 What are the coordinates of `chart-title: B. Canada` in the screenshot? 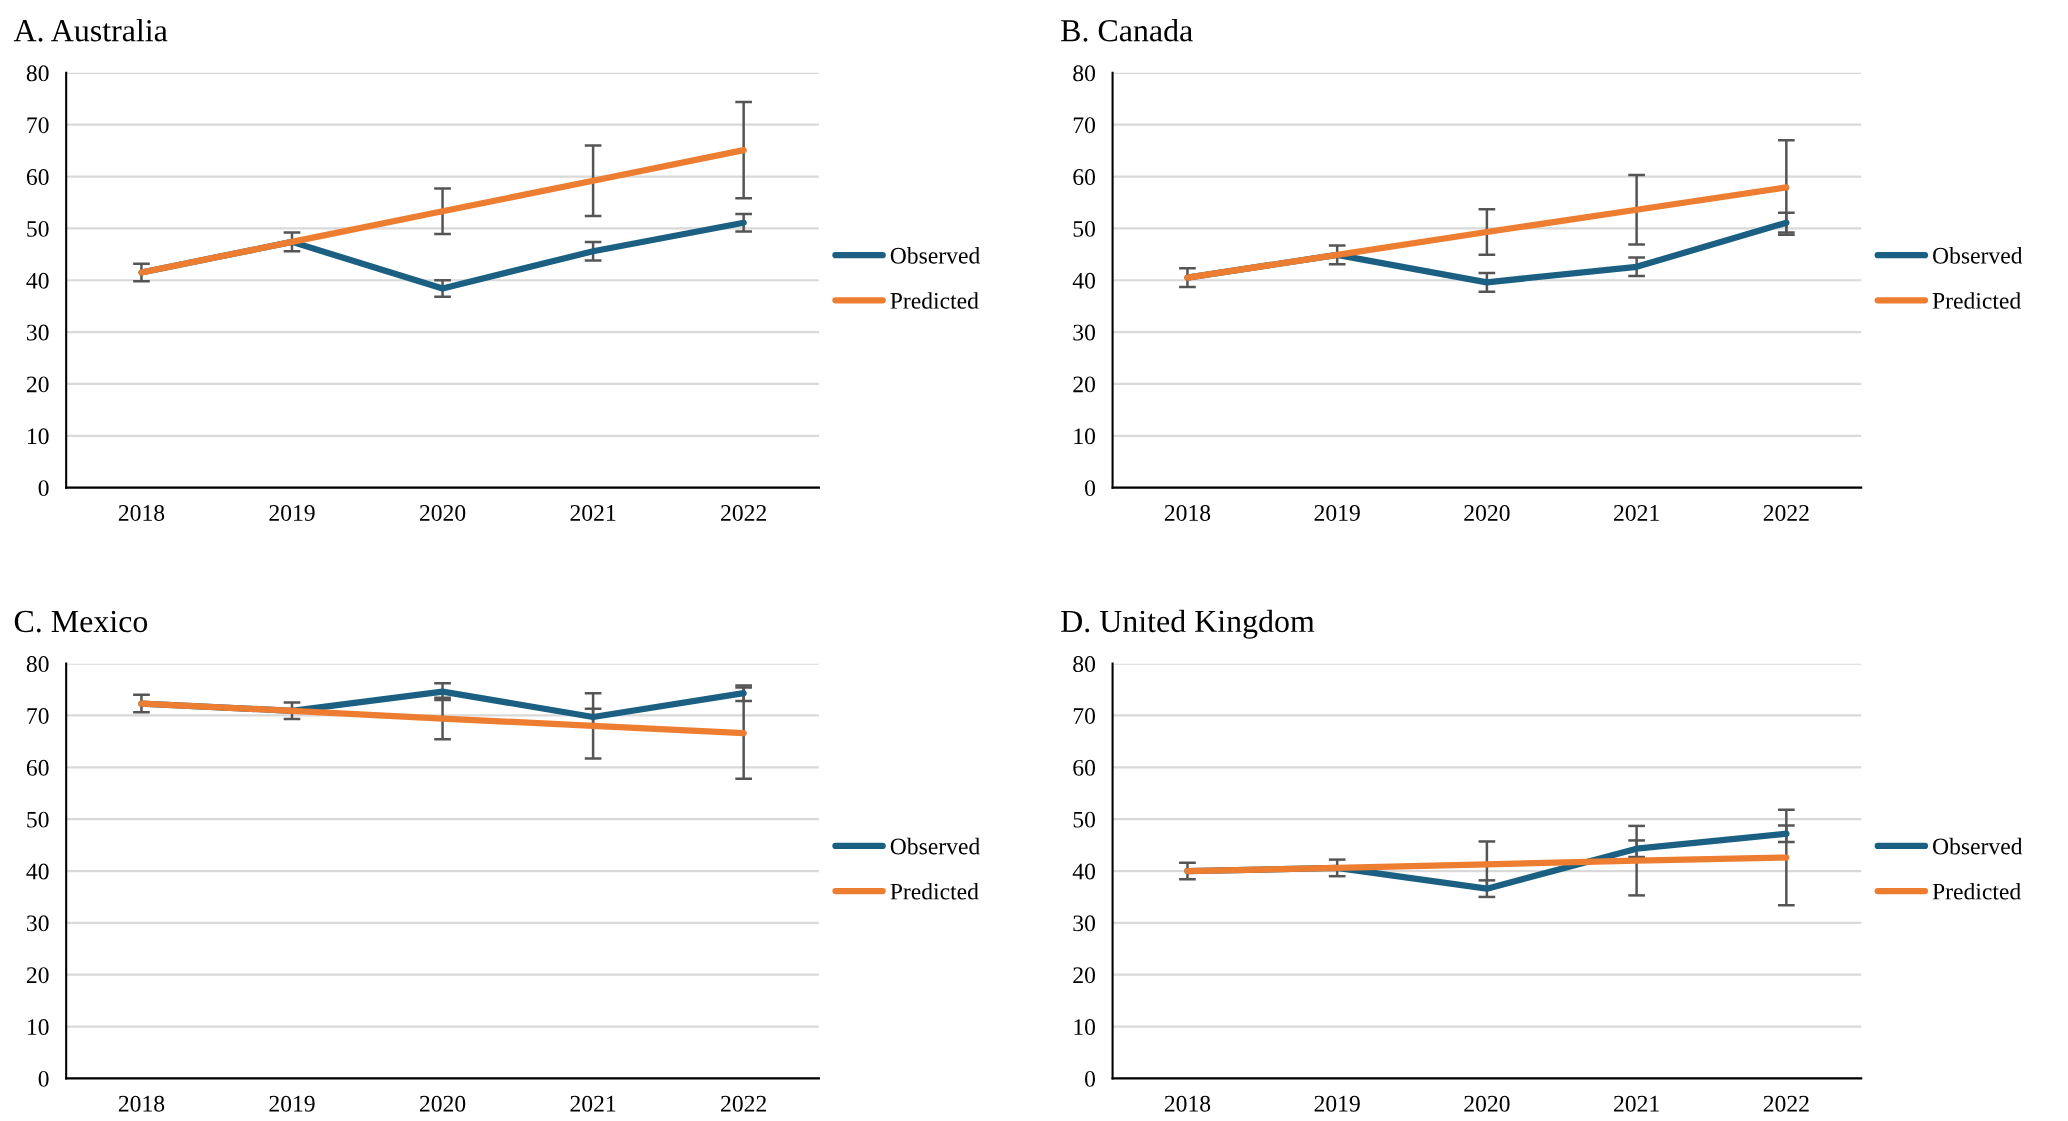 It's located at (1127, 30).